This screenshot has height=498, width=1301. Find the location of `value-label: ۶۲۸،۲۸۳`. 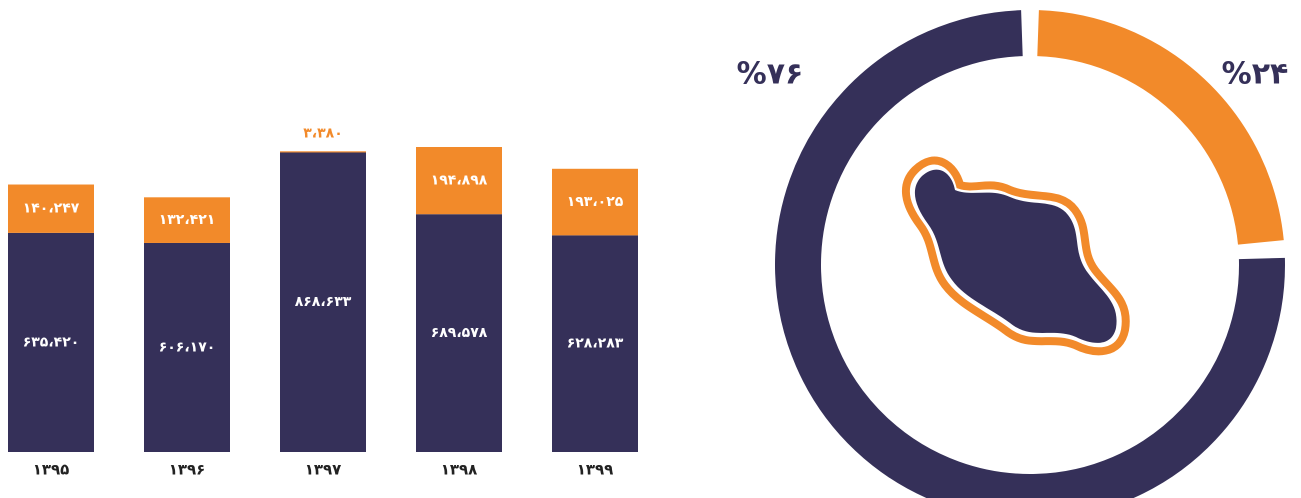

value-label: ۶۲۸،۲۸۳ is located at coordinates (595, 344).